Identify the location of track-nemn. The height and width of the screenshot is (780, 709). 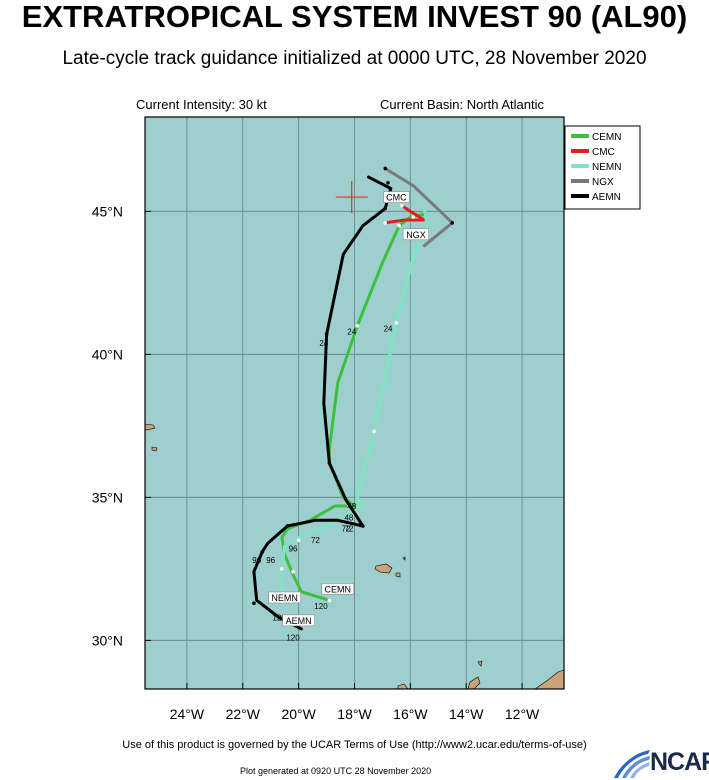
(354, 406).